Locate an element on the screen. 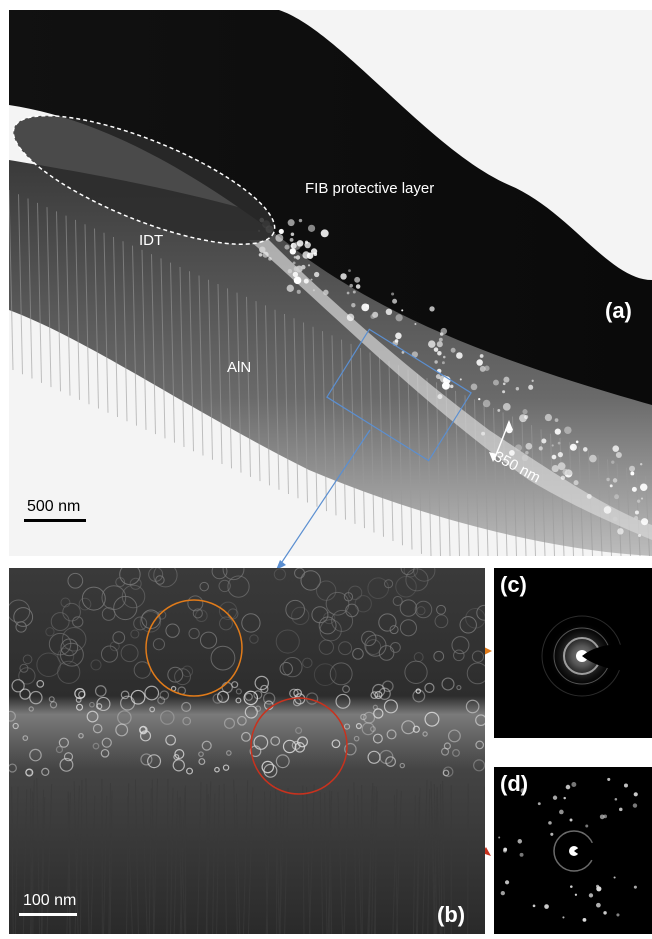  fib-layer-label: FIB protective layer is located at coordinates (370, 188).